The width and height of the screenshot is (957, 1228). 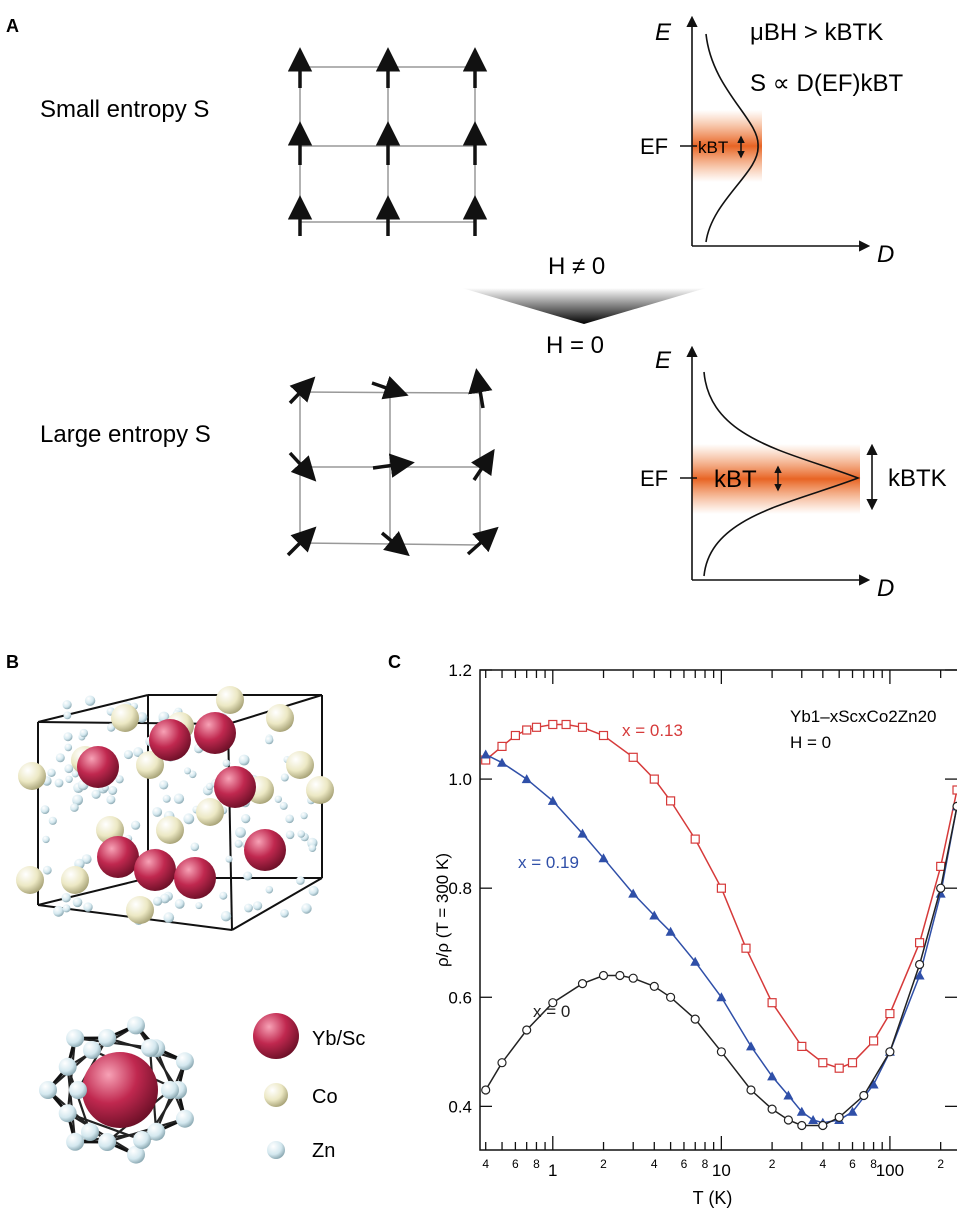 I want to click on panel-b-label: B, so click(x=12, y=662).